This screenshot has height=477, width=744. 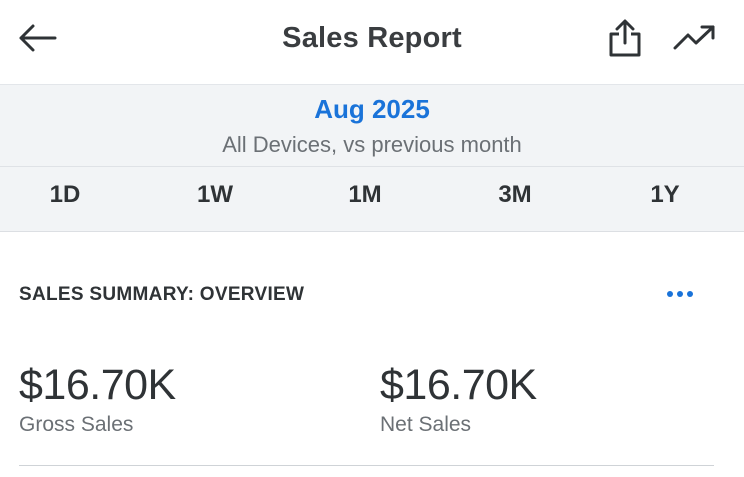 What do you see at coordinates (179, 399) in the screenshot?
I see `gross-sales-metric: $16.70K Gross Sales` at bounding box center [179, 399].